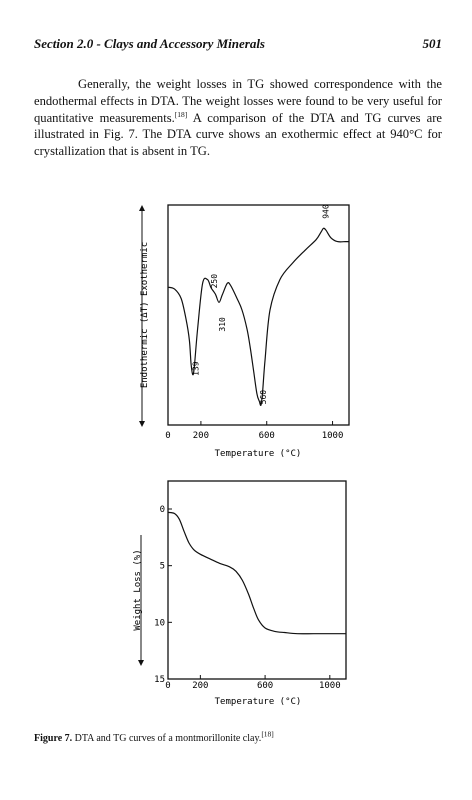  Describe the element at coordinates (263, 397) in the screenshot. I see `dta-peak-label: 560` at that location.